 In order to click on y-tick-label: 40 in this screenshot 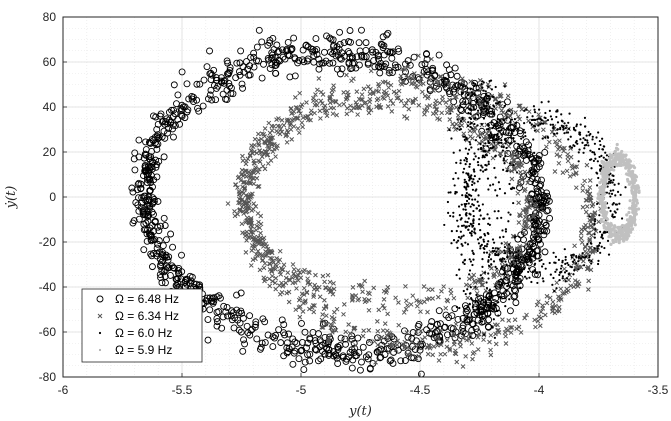, I will do `click(50, 107)`.